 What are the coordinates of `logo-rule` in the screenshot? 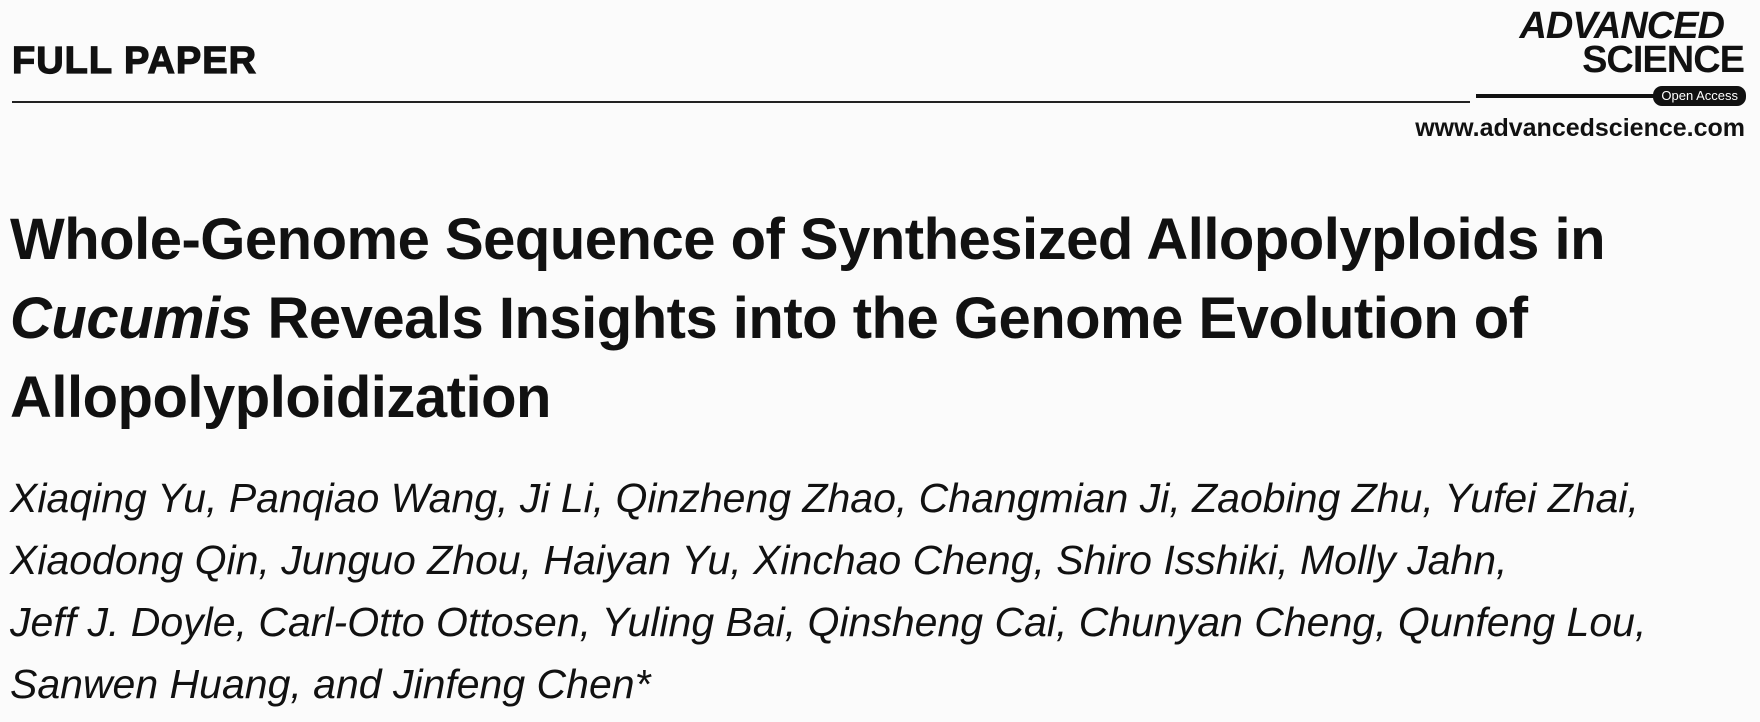 It's located at (1565, 96).